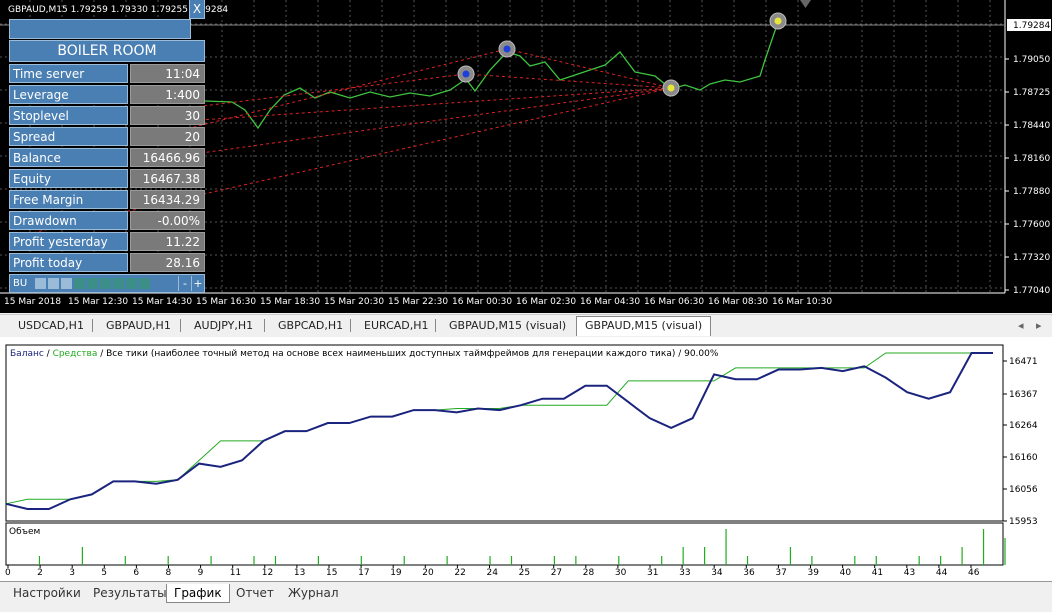  I want to click on tabs-scroll-right-icon: ▸, so click(1039, 325).